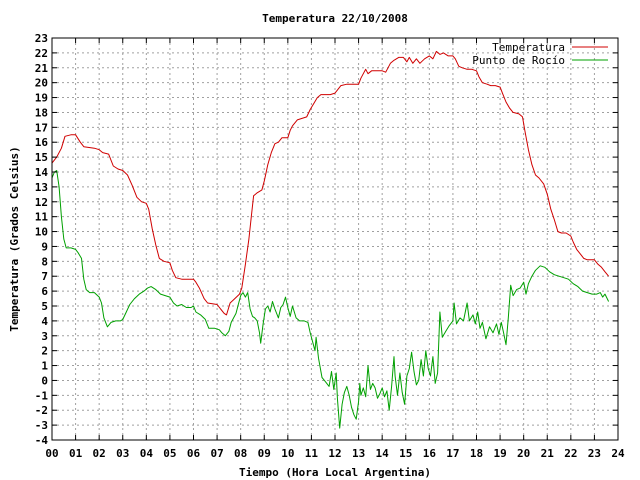  Describe the element at coordinates (240, 453) in the screenshot. I see `x-tick-label: 08` at that location.